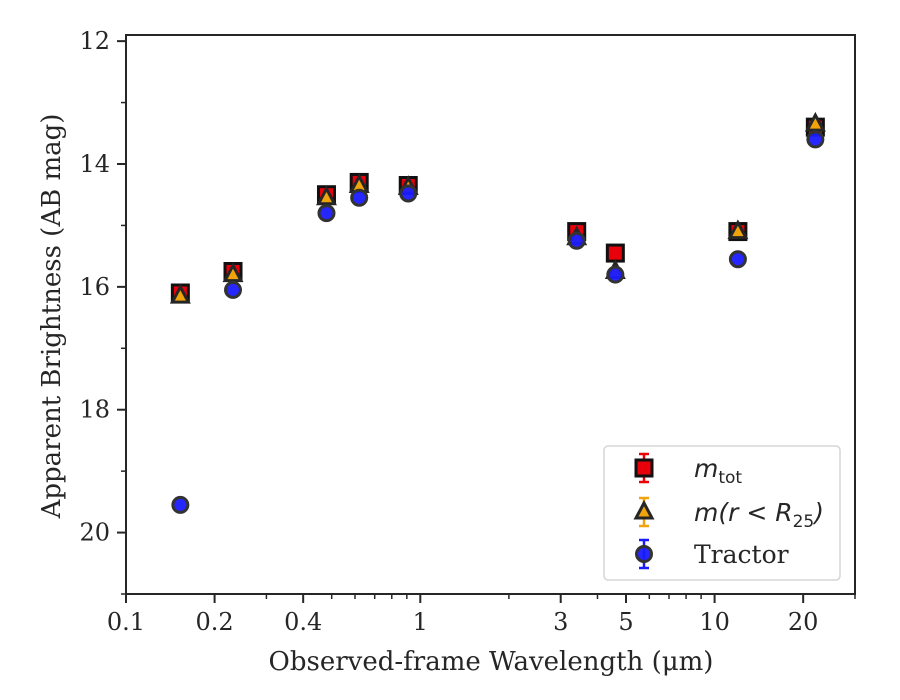 The width and height of the screenshot is (900, 700). I want to click on x-tick-label: 10, so click(714, 622).